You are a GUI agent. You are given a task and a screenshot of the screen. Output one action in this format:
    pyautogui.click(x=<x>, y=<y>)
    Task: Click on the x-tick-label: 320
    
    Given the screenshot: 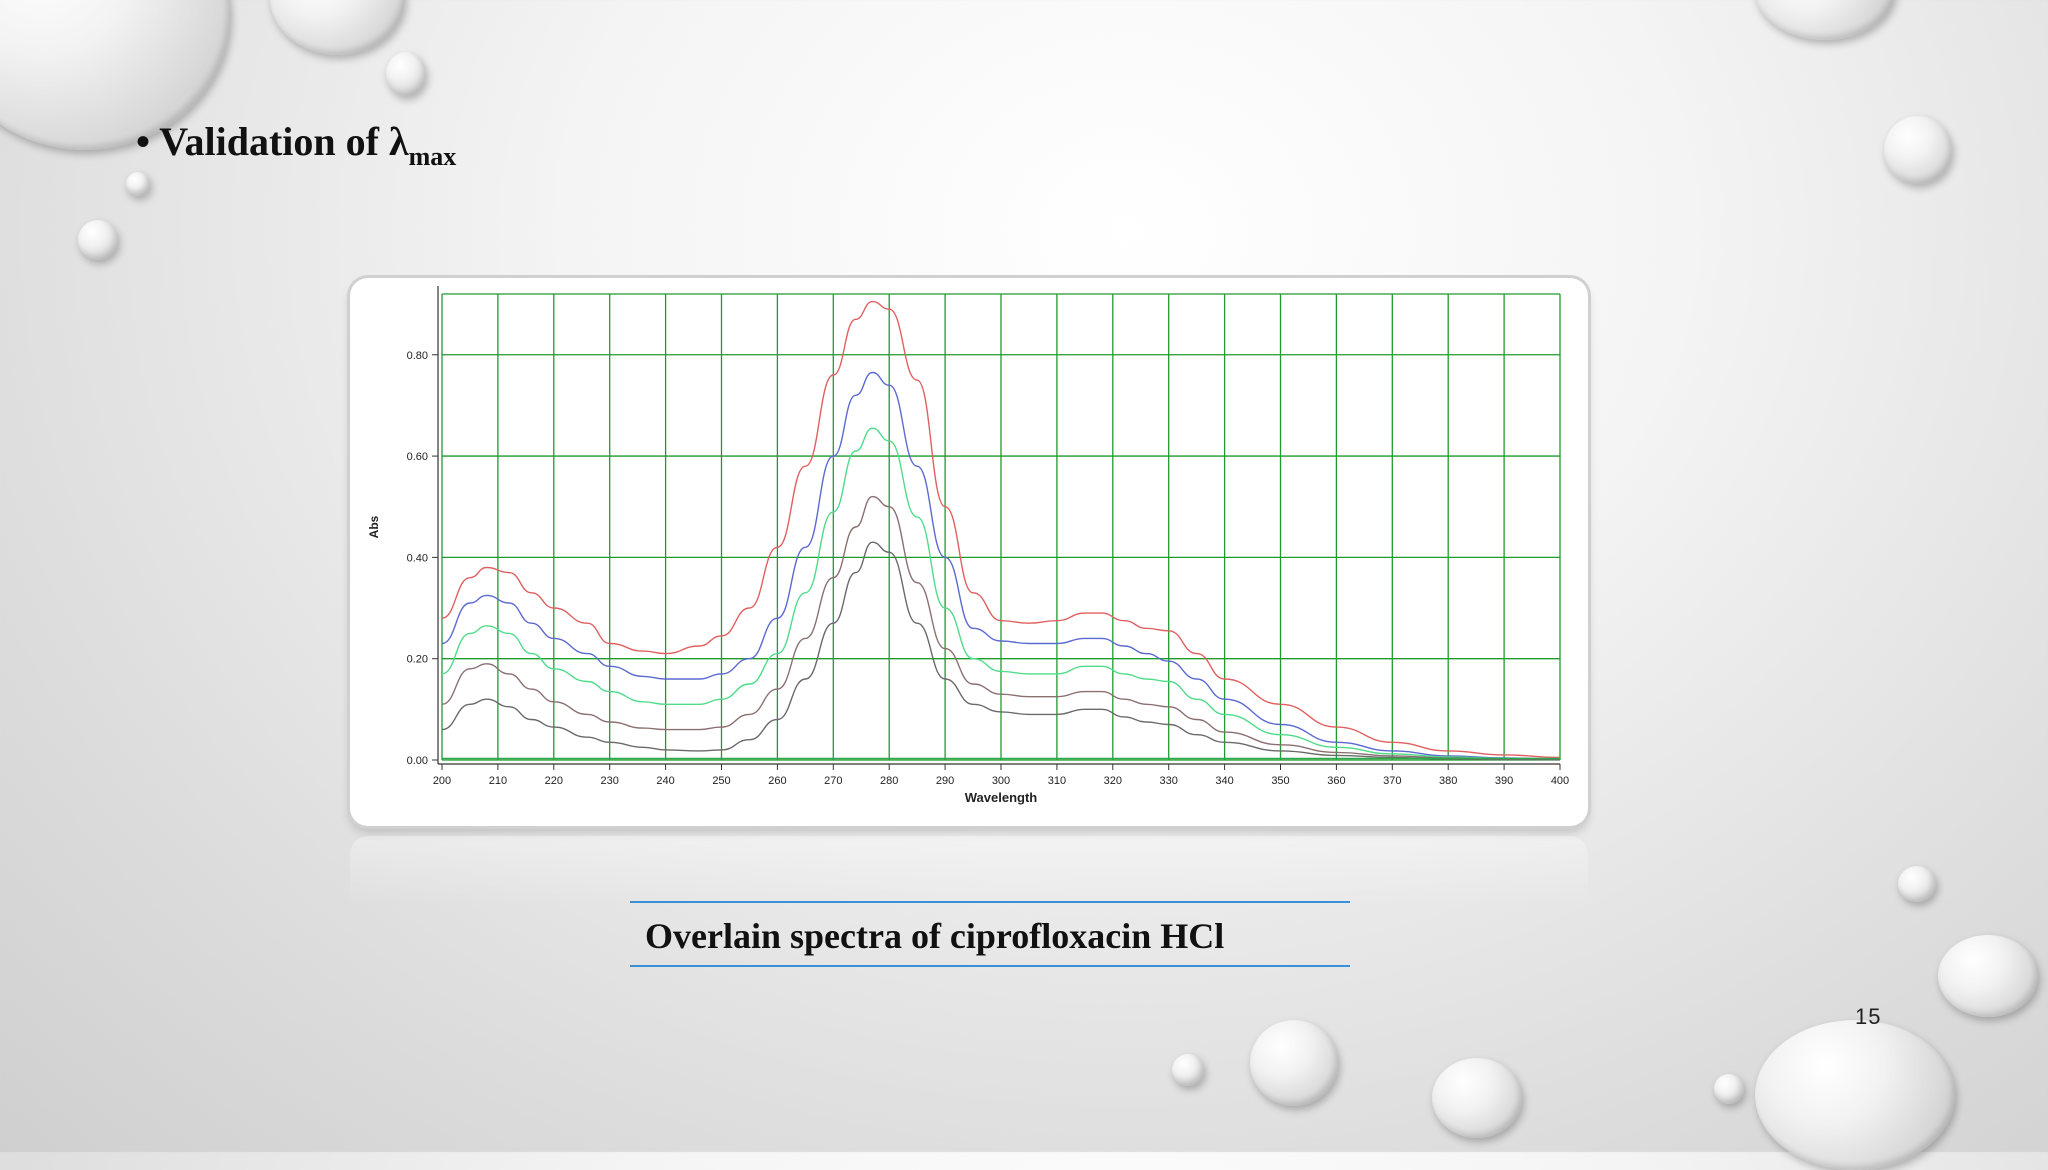 What is the action you would take?
    pyautogui.click(x=1113, y=781)
    